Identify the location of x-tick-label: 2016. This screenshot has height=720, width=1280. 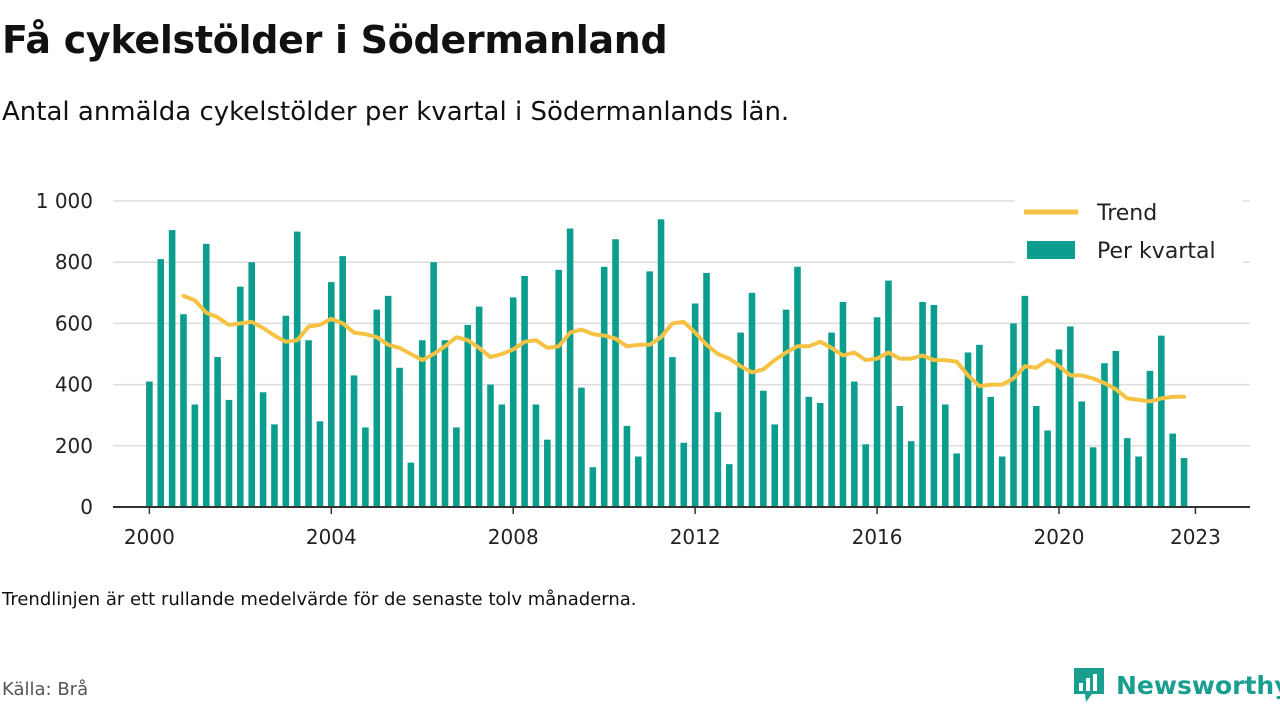
(877, 537).